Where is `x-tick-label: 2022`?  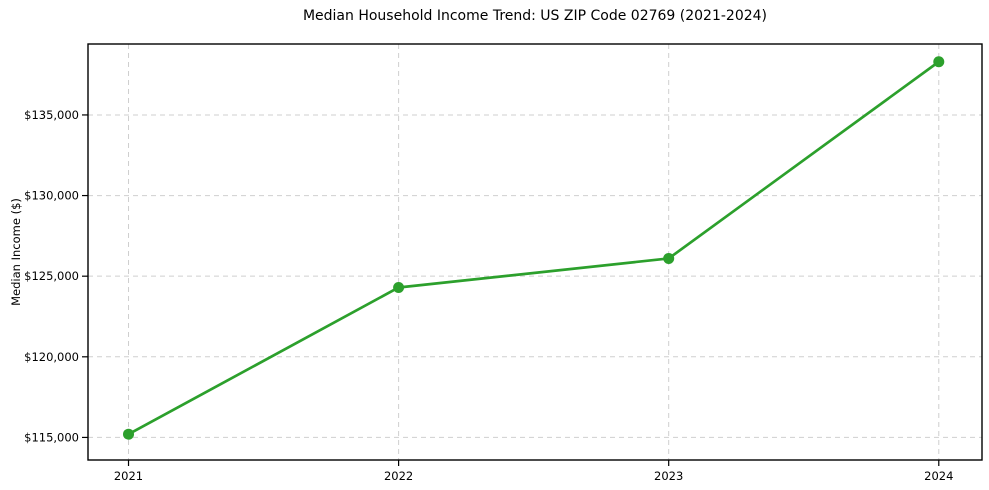
x-tick-label: 2022 is located at coordinates (398, 476).